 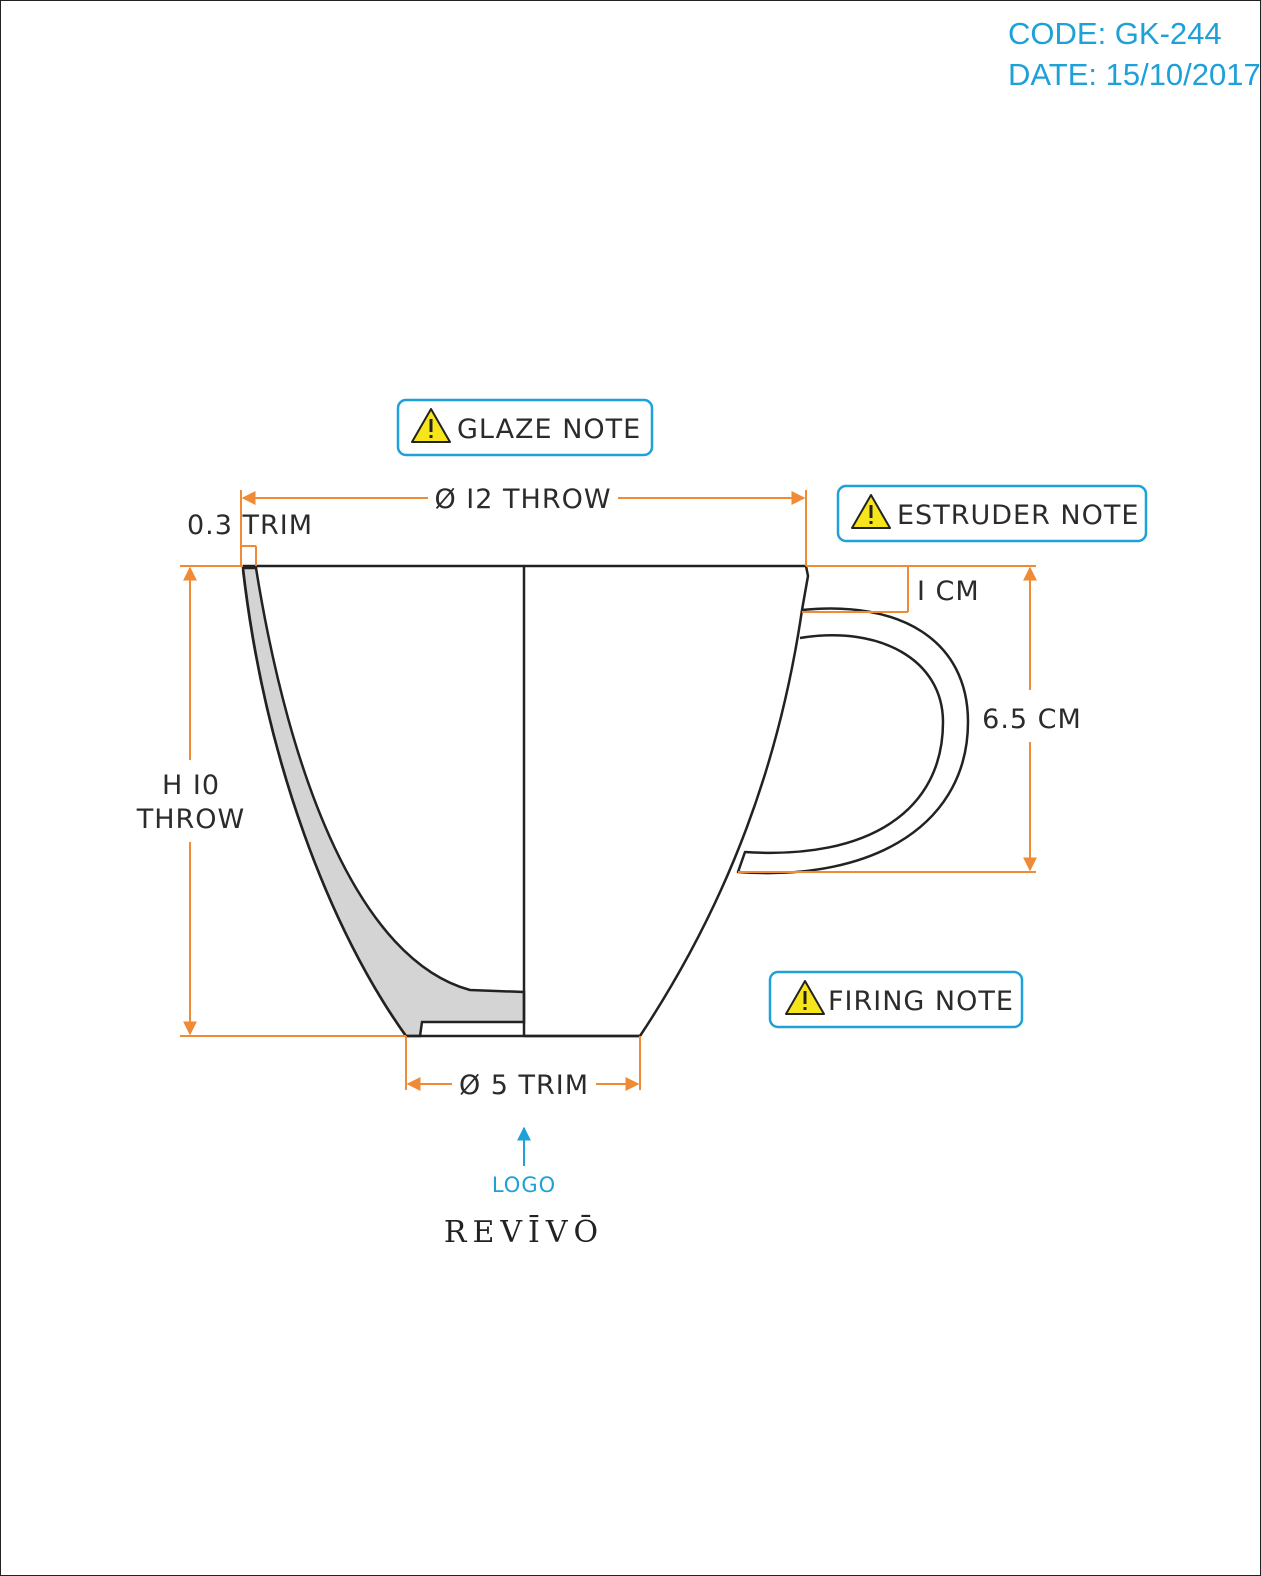 I want to click on top-diameter-label: Ø I2 THROW, so click(x=522, y=499).